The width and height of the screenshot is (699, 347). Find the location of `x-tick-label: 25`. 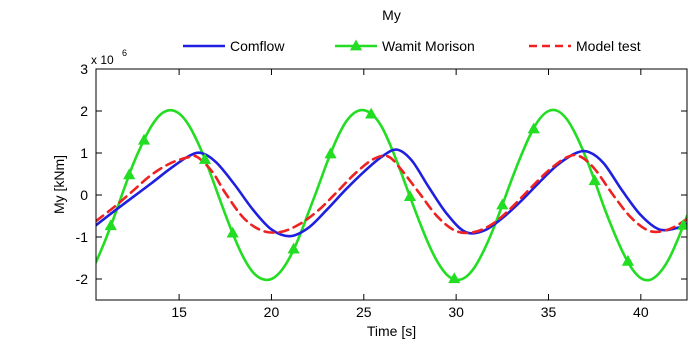

x-tick-label: 25 is located at coordinates (364, 312).